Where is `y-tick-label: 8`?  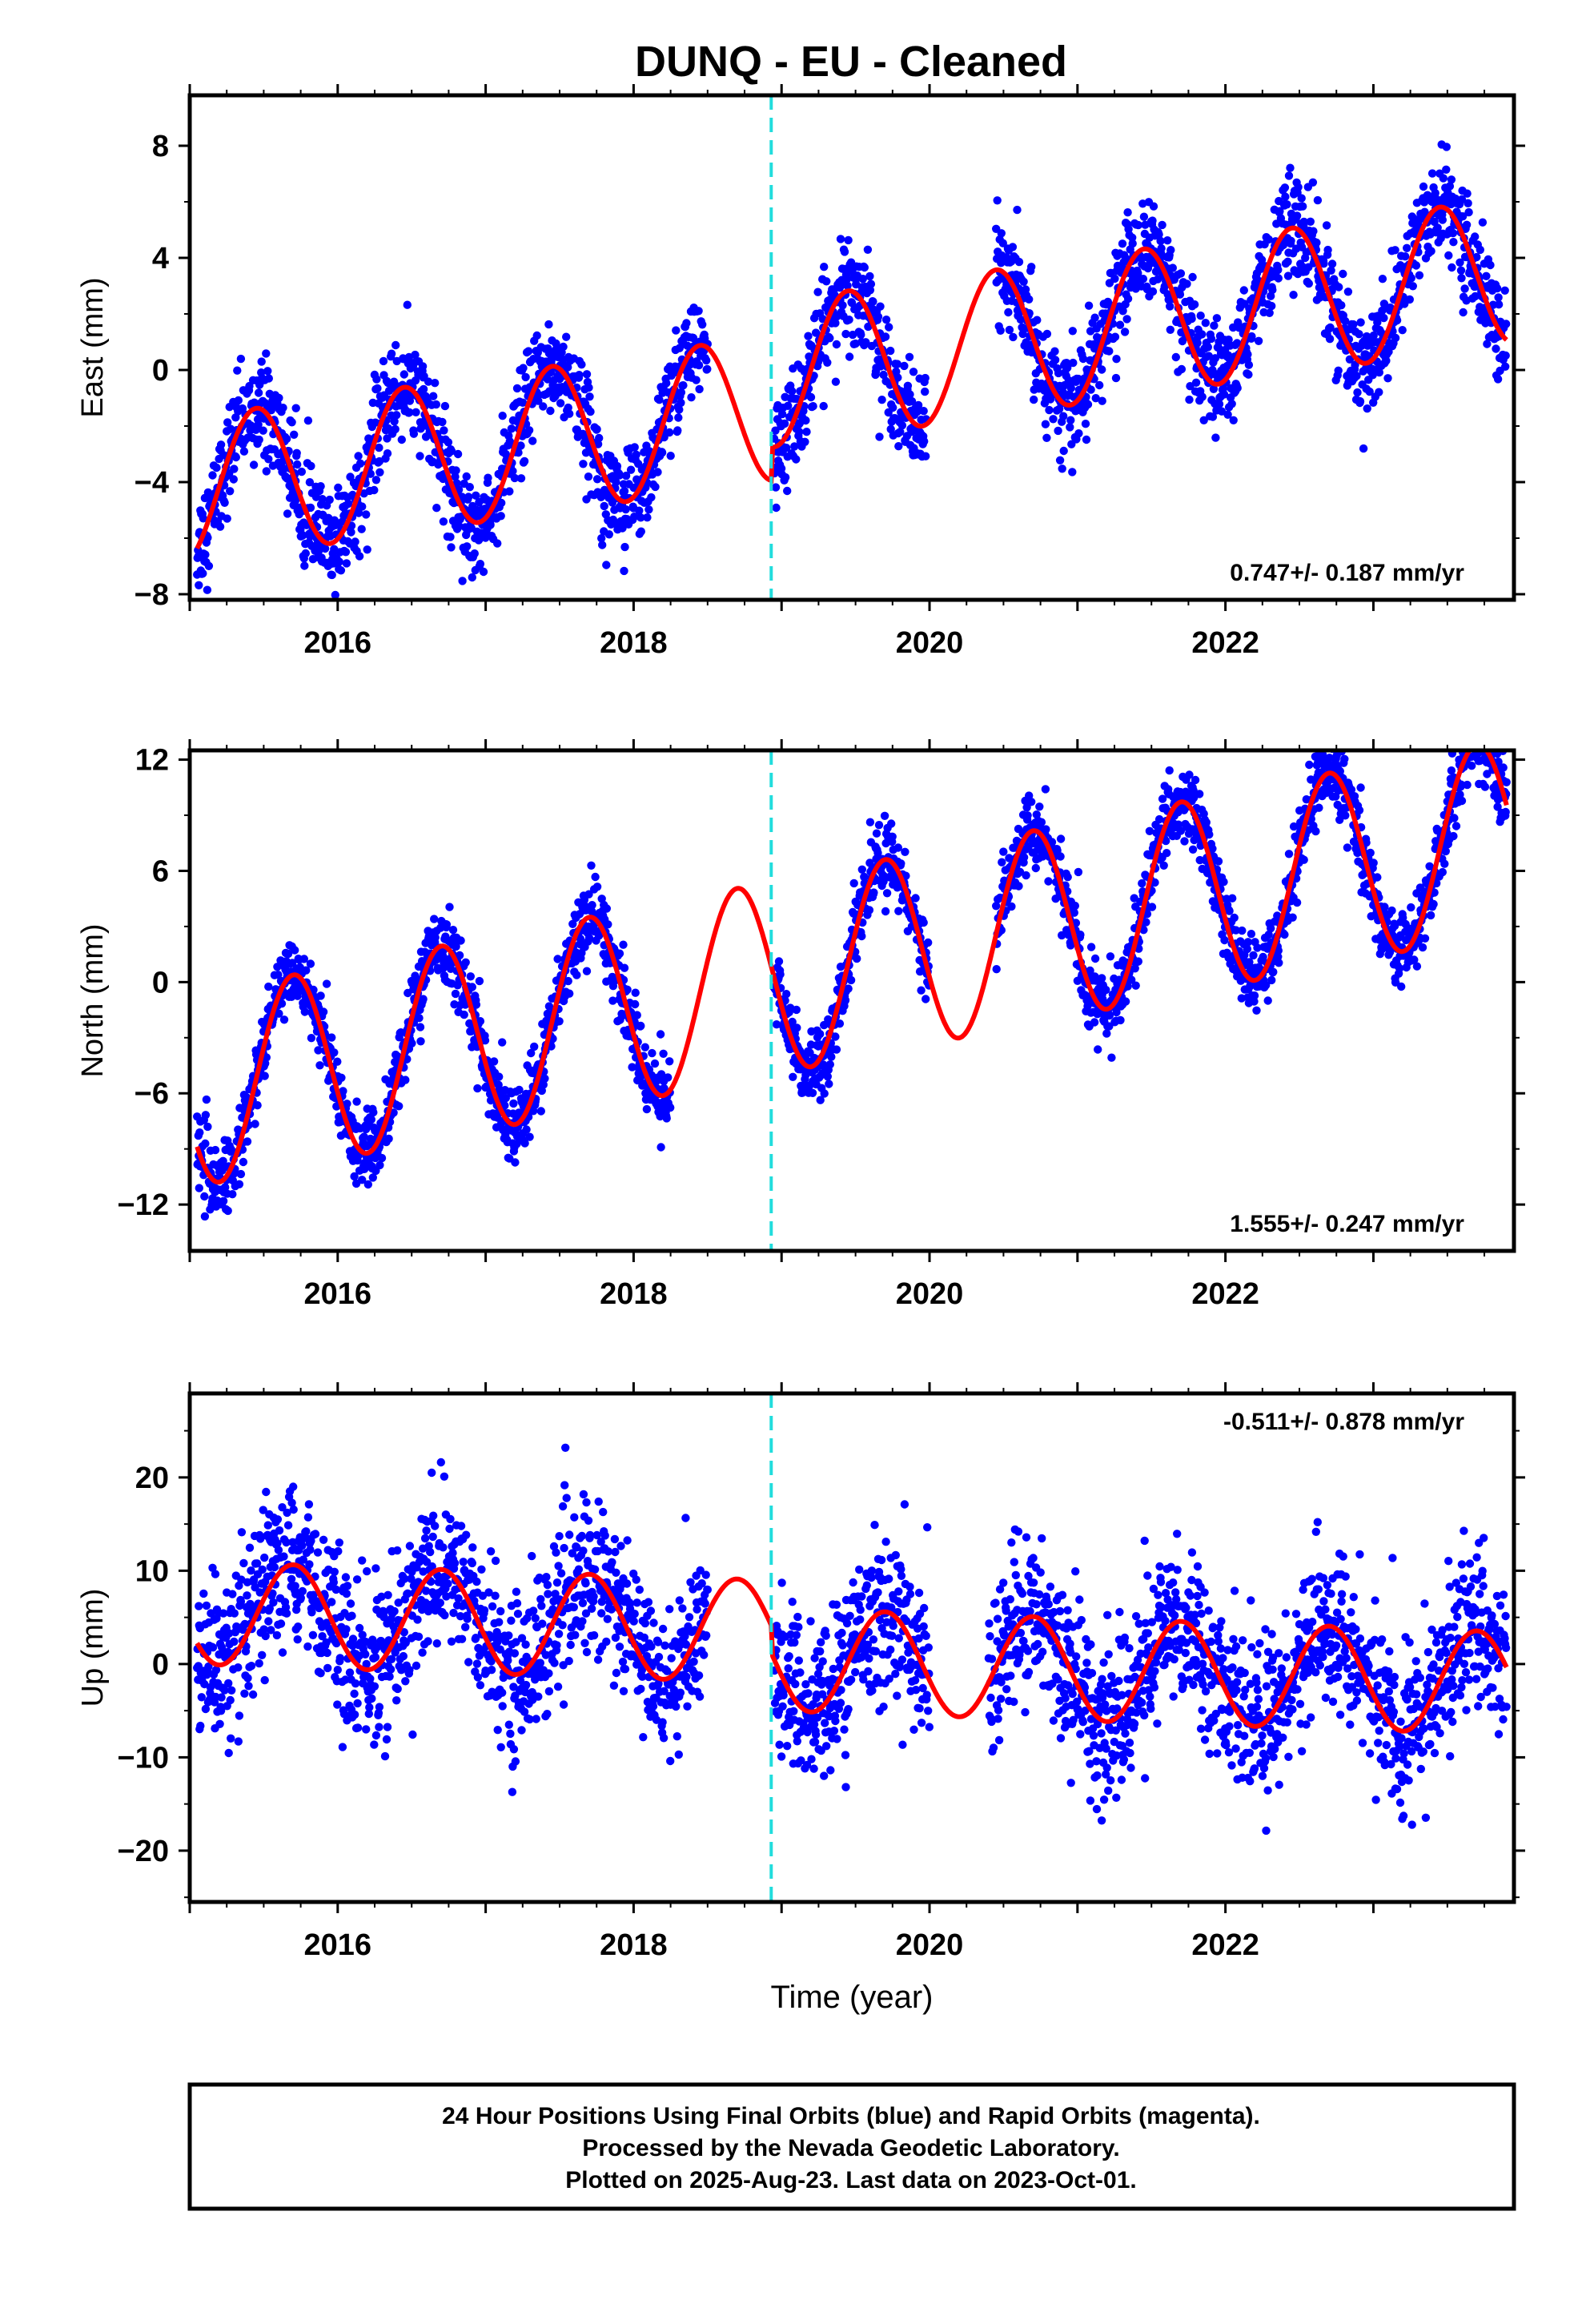
y-tick-label: 8 is located at coordinates (161, 146).